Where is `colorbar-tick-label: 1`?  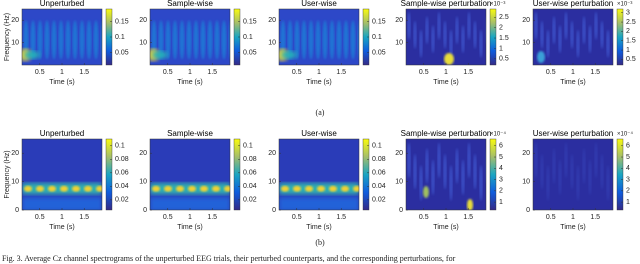 colorbar-tick-label: 1 is located at coordinates (628, 50).